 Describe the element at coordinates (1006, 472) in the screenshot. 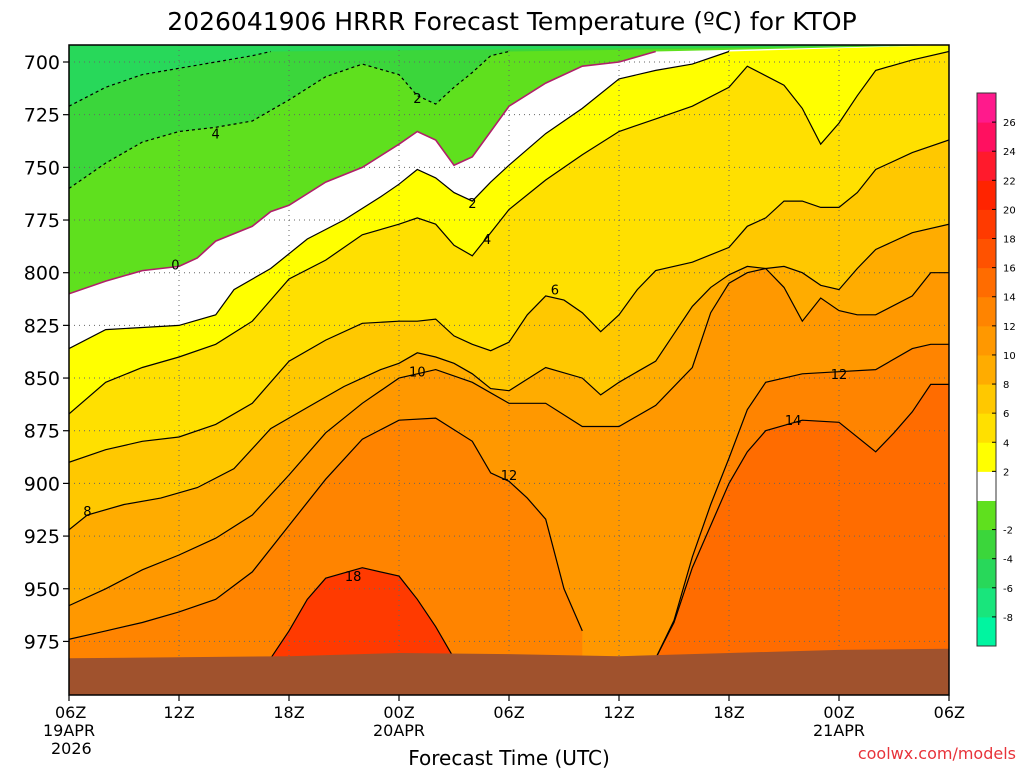

I see `colorbar-label-4: 2` at that location.